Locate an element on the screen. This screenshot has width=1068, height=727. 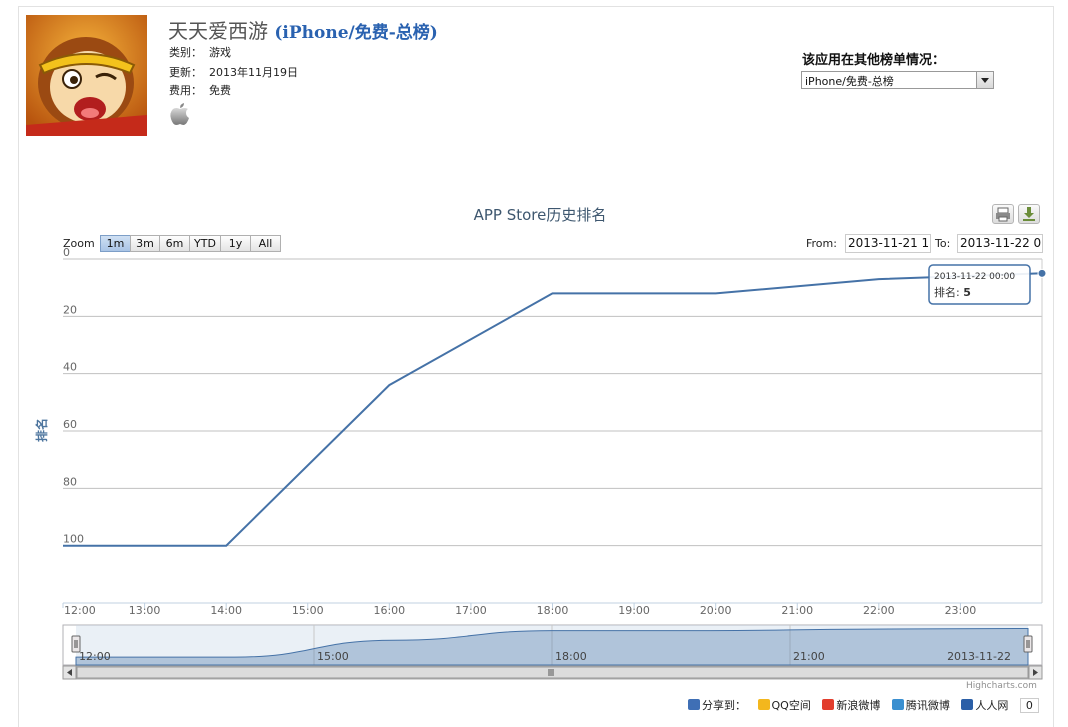
y-tick-label: 80 is located at coordinates (70, 481).